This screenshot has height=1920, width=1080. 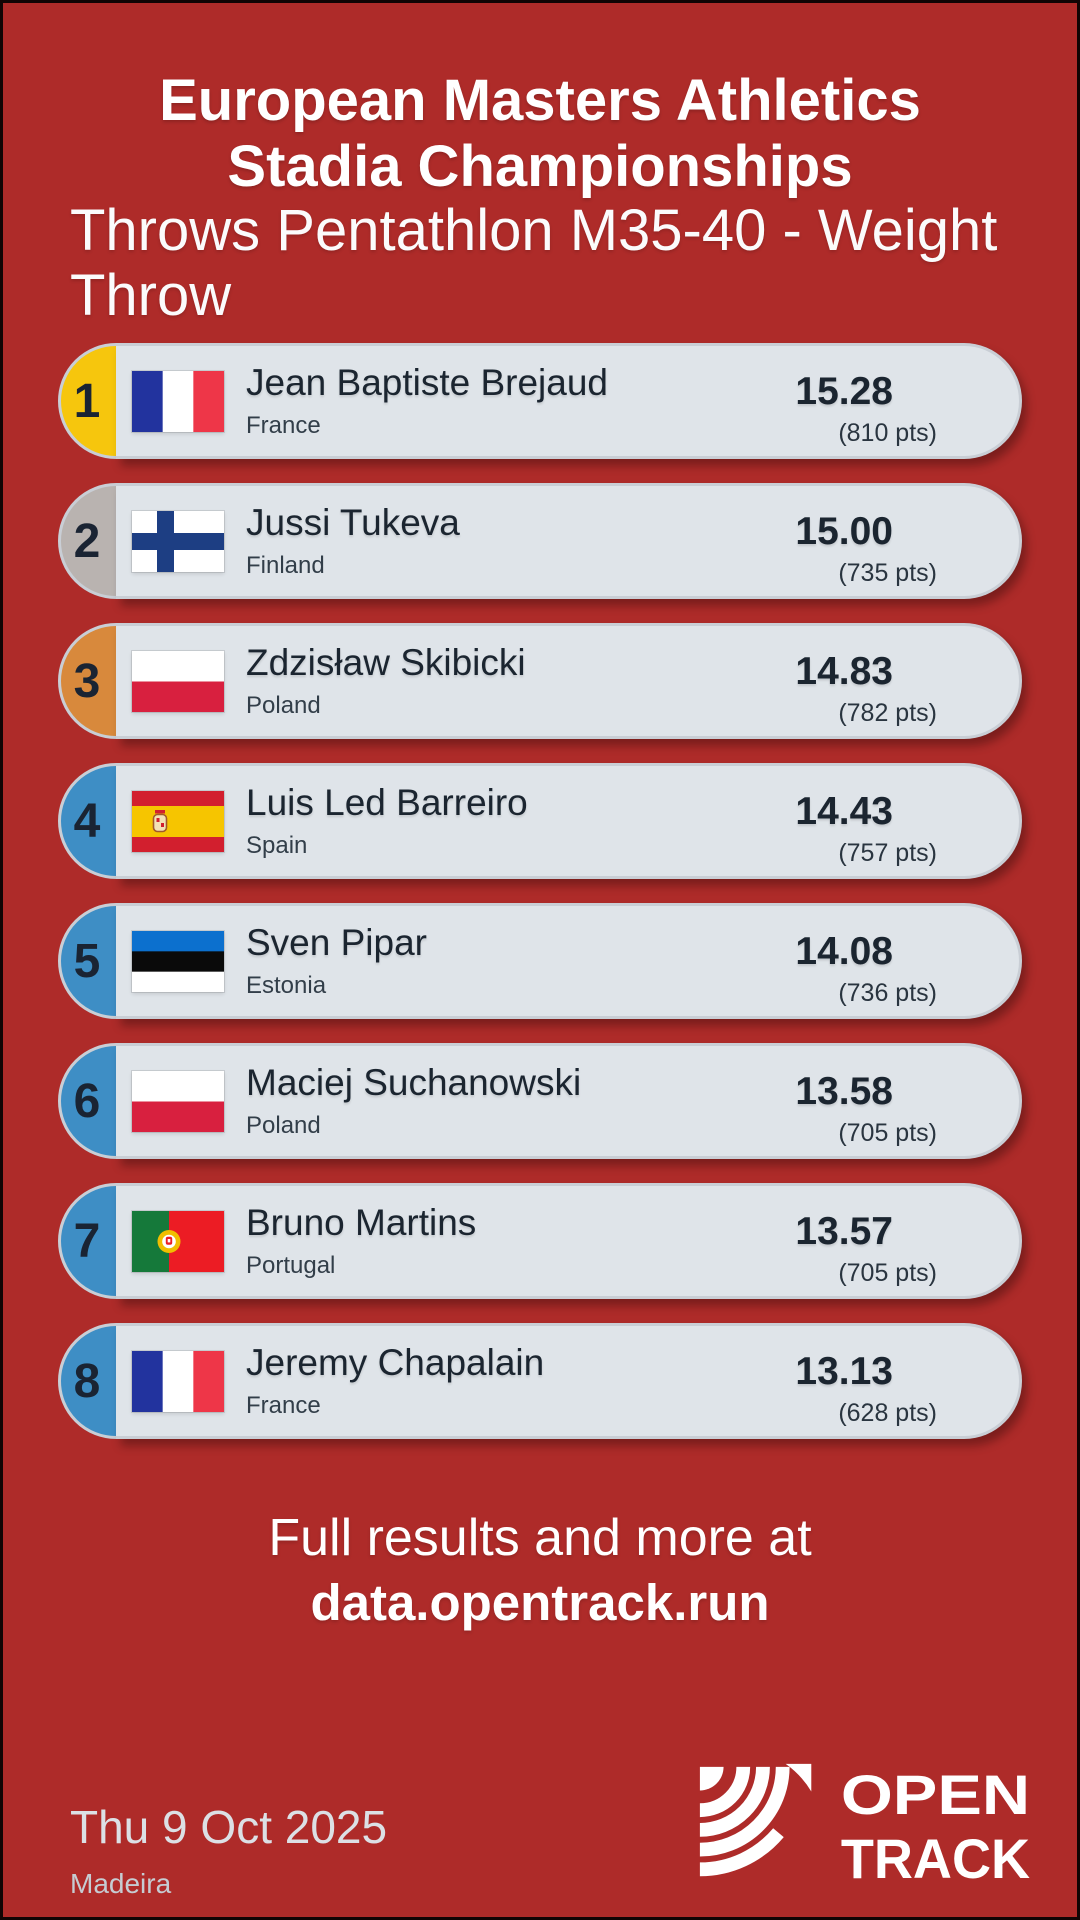 I want to click on athlete-name: Jeremy Chapalain, so click(x=395, y=1362).